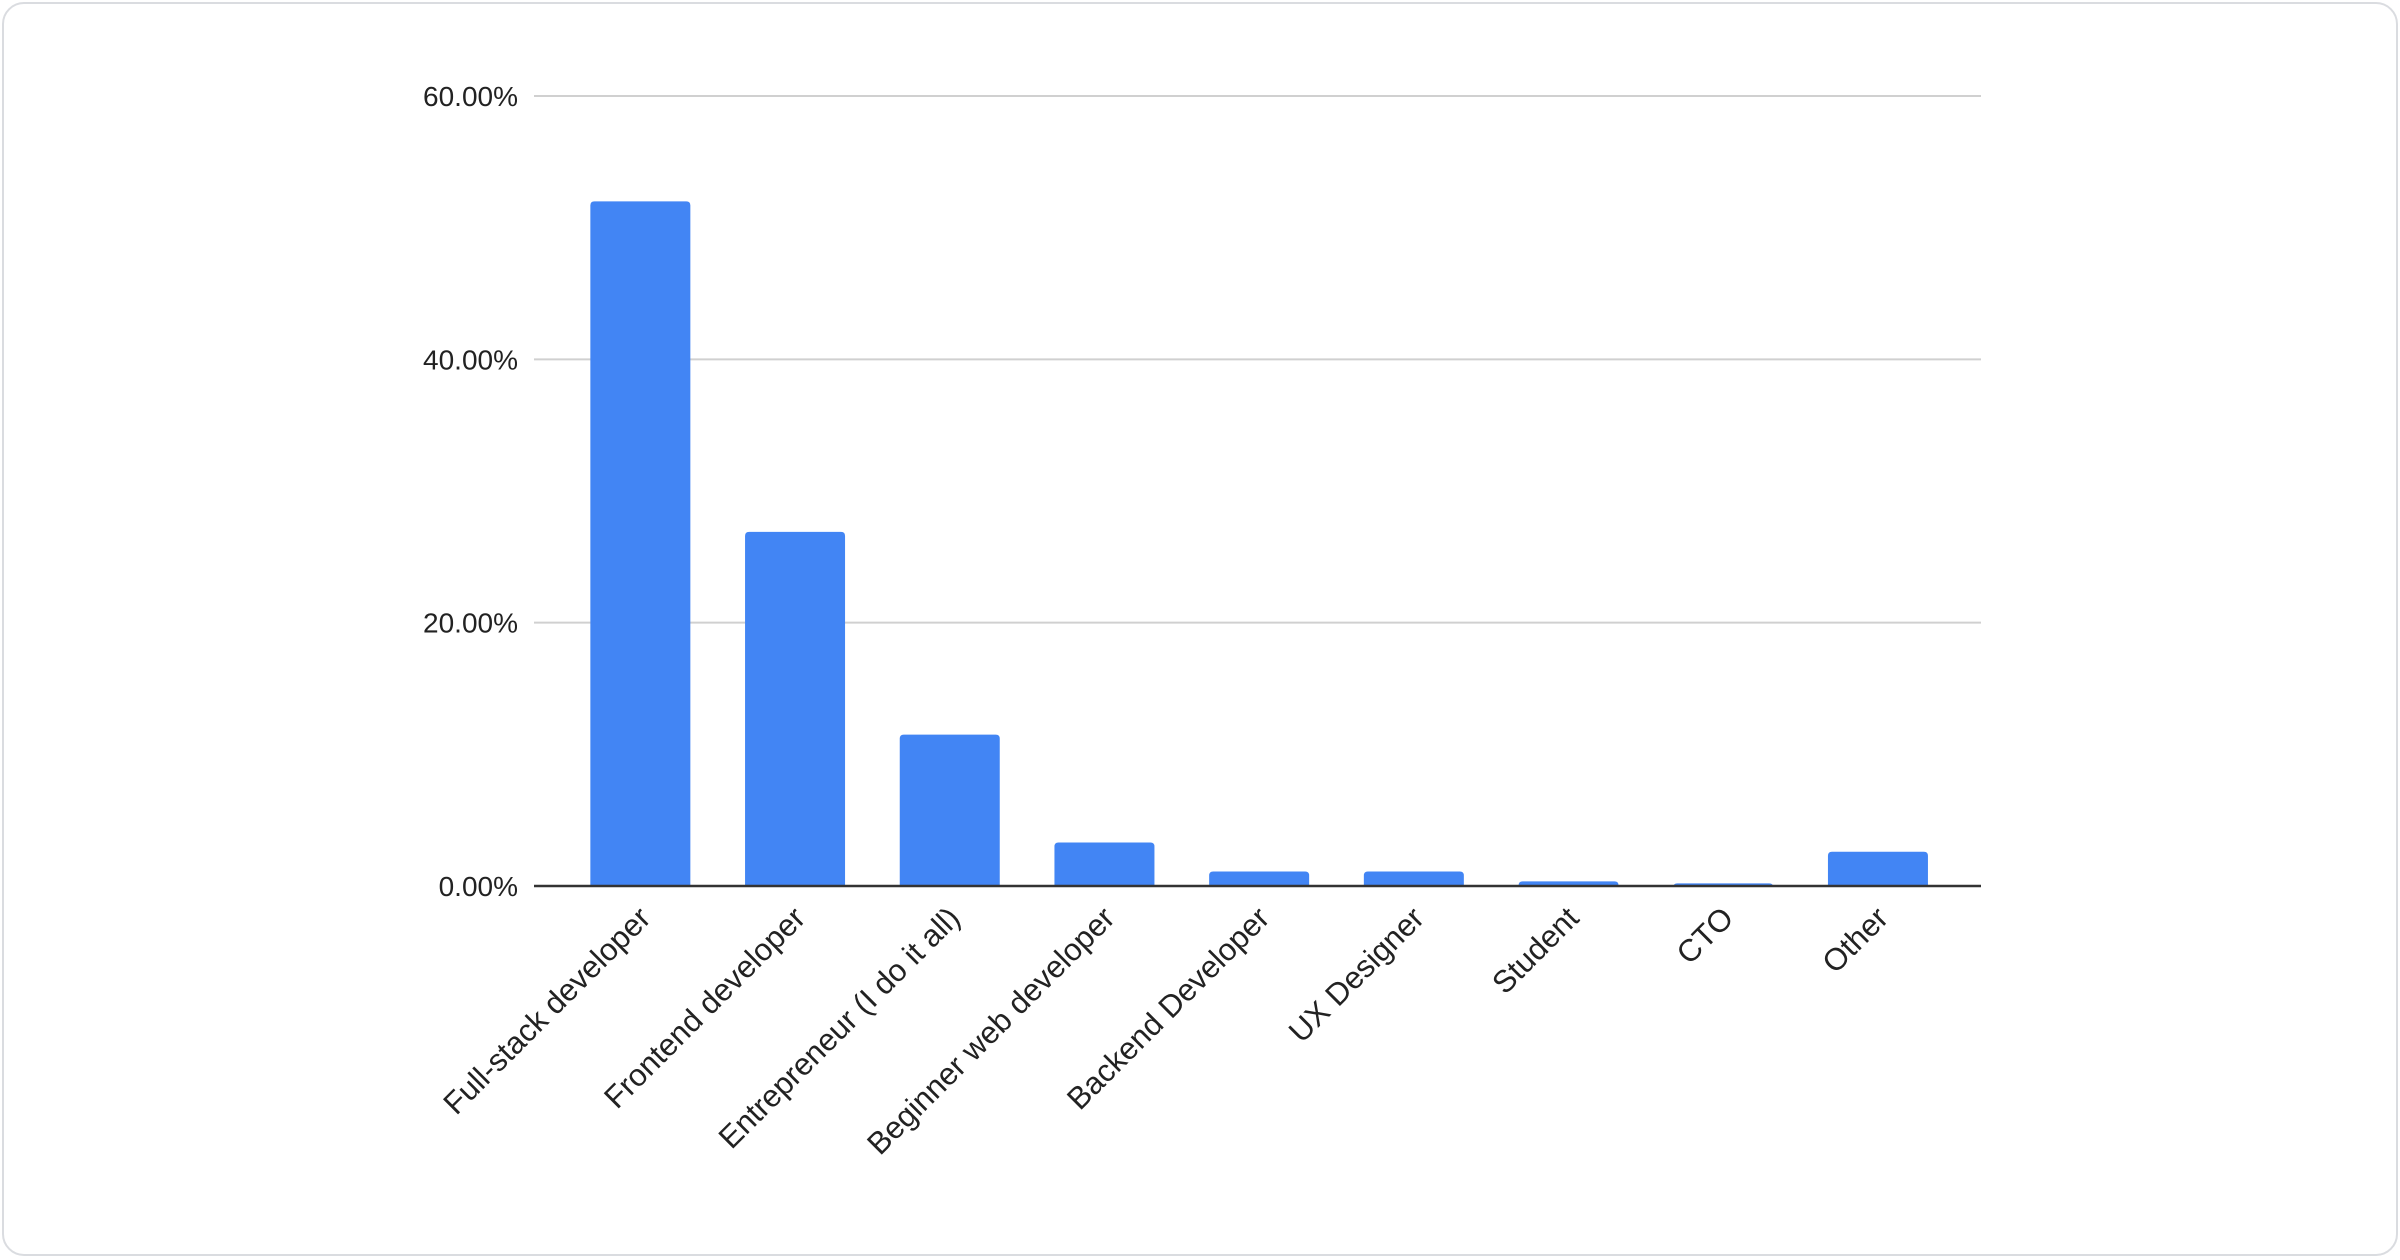 This screenshot has width=2400, height=1260. Describe the element at coordinates (470, 359) in the screenshot. I see `y-tick-label: 40.00%` at that location.